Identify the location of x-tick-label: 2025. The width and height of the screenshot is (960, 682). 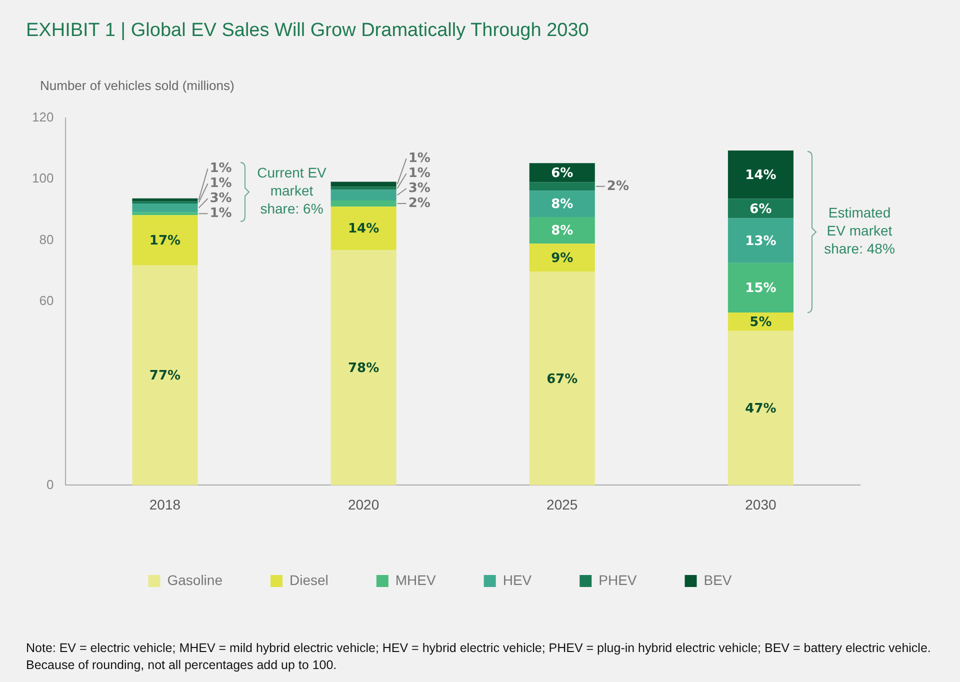
(562, 504).